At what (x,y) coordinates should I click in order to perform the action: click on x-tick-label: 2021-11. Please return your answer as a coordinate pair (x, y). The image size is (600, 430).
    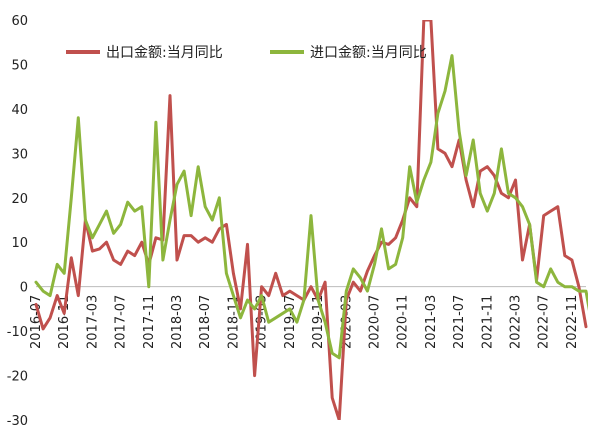
    Looking at the image, I should click on (487, 322).